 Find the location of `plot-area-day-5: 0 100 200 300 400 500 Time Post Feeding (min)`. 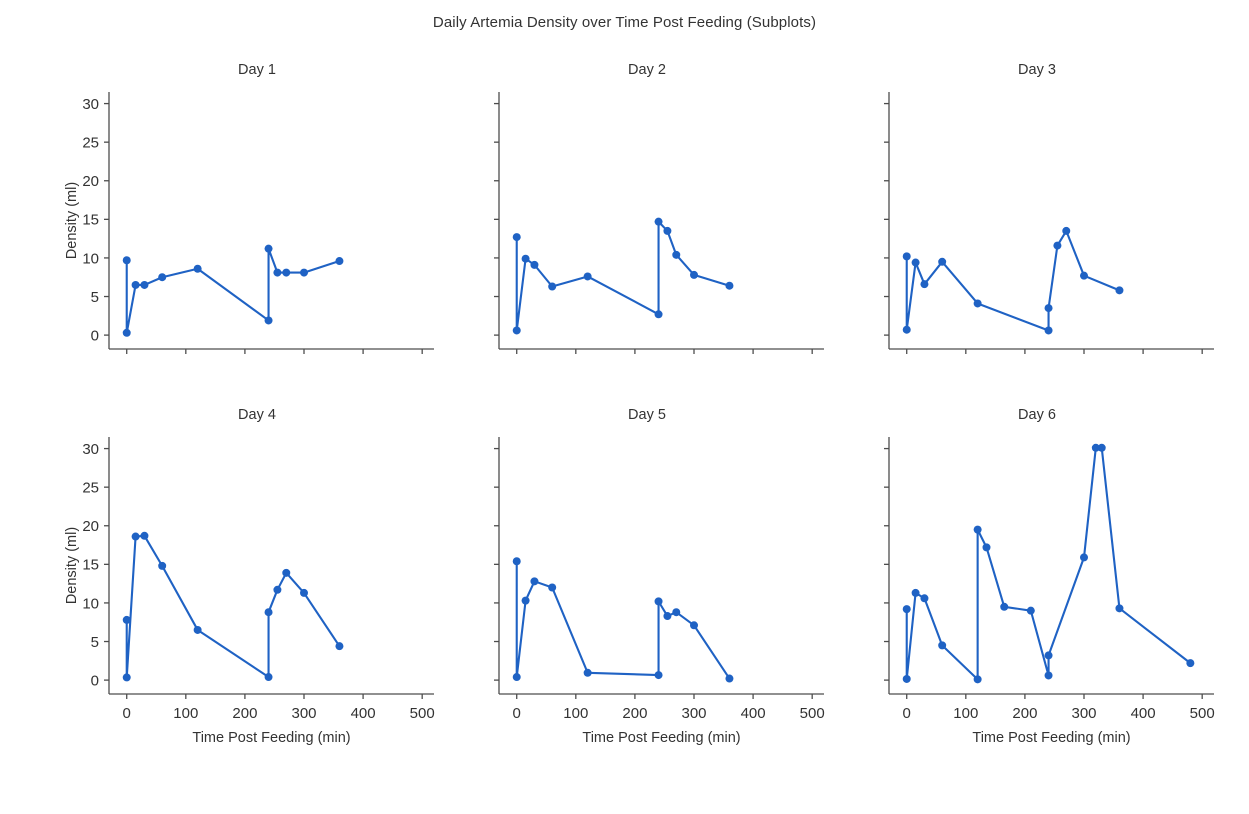

plot-area-day-5: 0 100 200 300 400 500 Time Post Feeding (min) is located at coordinates (659, 591).